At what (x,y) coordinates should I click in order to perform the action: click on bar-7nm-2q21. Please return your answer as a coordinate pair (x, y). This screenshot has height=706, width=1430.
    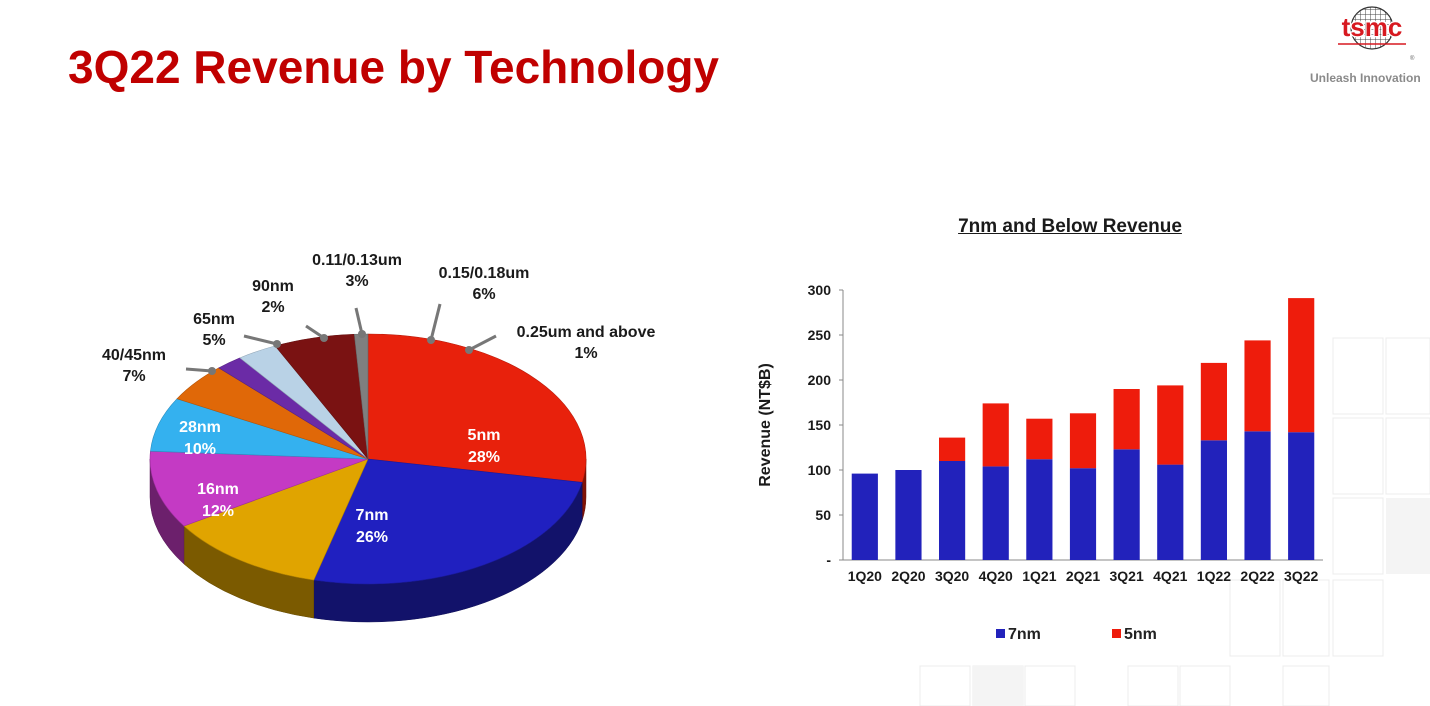
    Looking at the image, I should click on (1083, 514).